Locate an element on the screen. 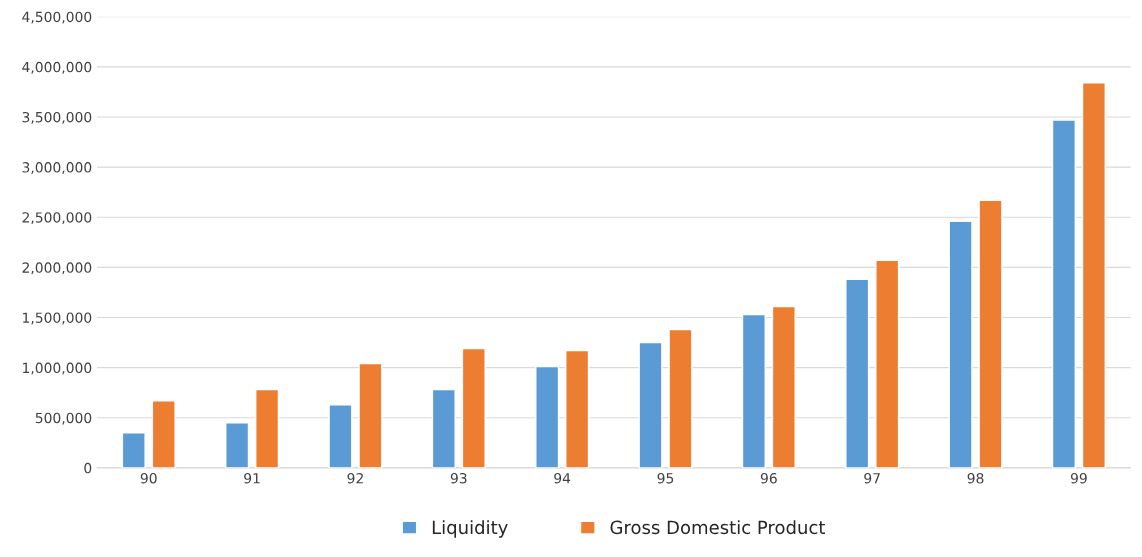 The height and width of the screenshot is (557, 1142). x-tick-label: 99 is located at coordinates (1078, 478).